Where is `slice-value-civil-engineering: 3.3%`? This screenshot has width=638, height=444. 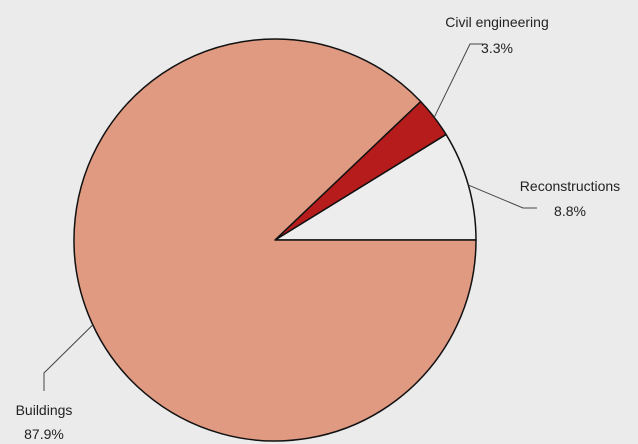
slice-value-civil-engineering: 3.3% is located at coordinates (497, 48).